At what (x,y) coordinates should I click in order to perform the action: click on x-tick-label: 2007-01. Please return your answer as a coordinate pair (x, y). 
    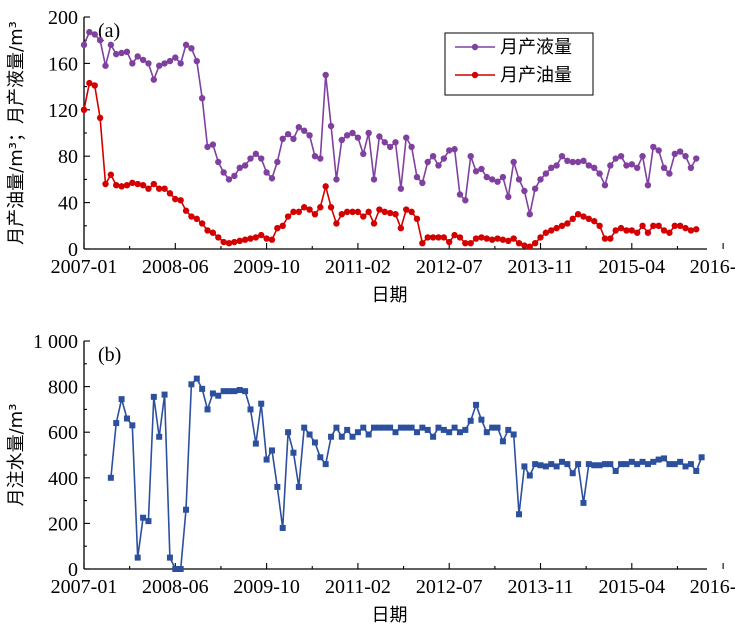
    Looking at the image, I should click on (84, 587).